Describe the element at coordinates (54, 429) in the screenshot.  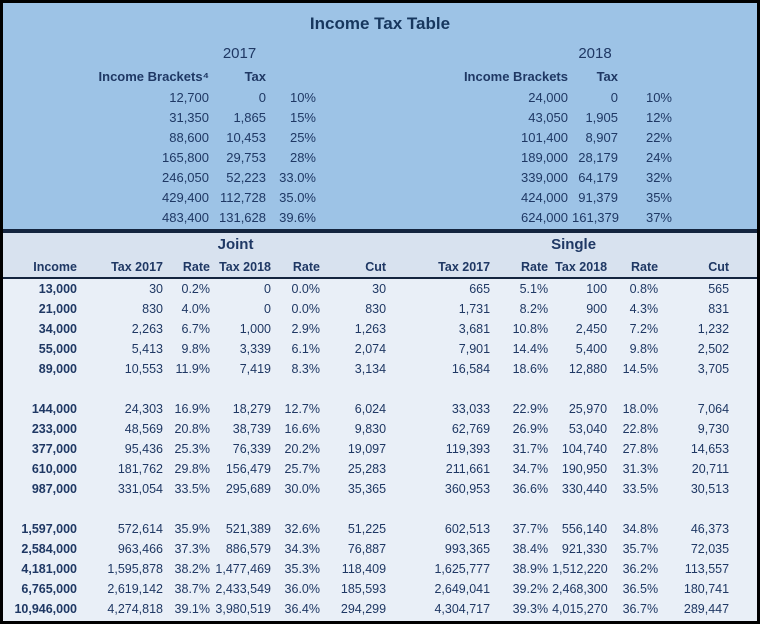
I see `income-cell: 233,000` at that location.